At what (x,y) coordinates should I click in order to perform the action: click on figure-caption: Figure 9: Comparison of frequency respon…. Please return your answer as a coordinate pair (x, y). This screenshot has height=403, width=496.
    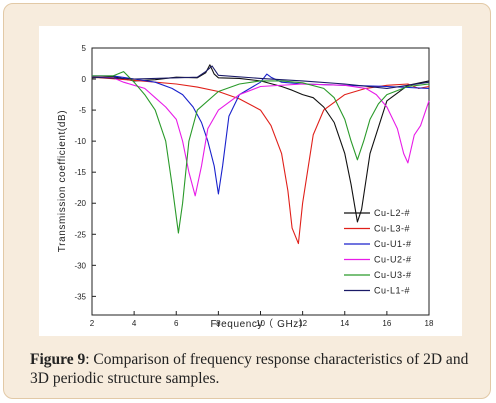
    Looking at the image, I should click on (255, 369).